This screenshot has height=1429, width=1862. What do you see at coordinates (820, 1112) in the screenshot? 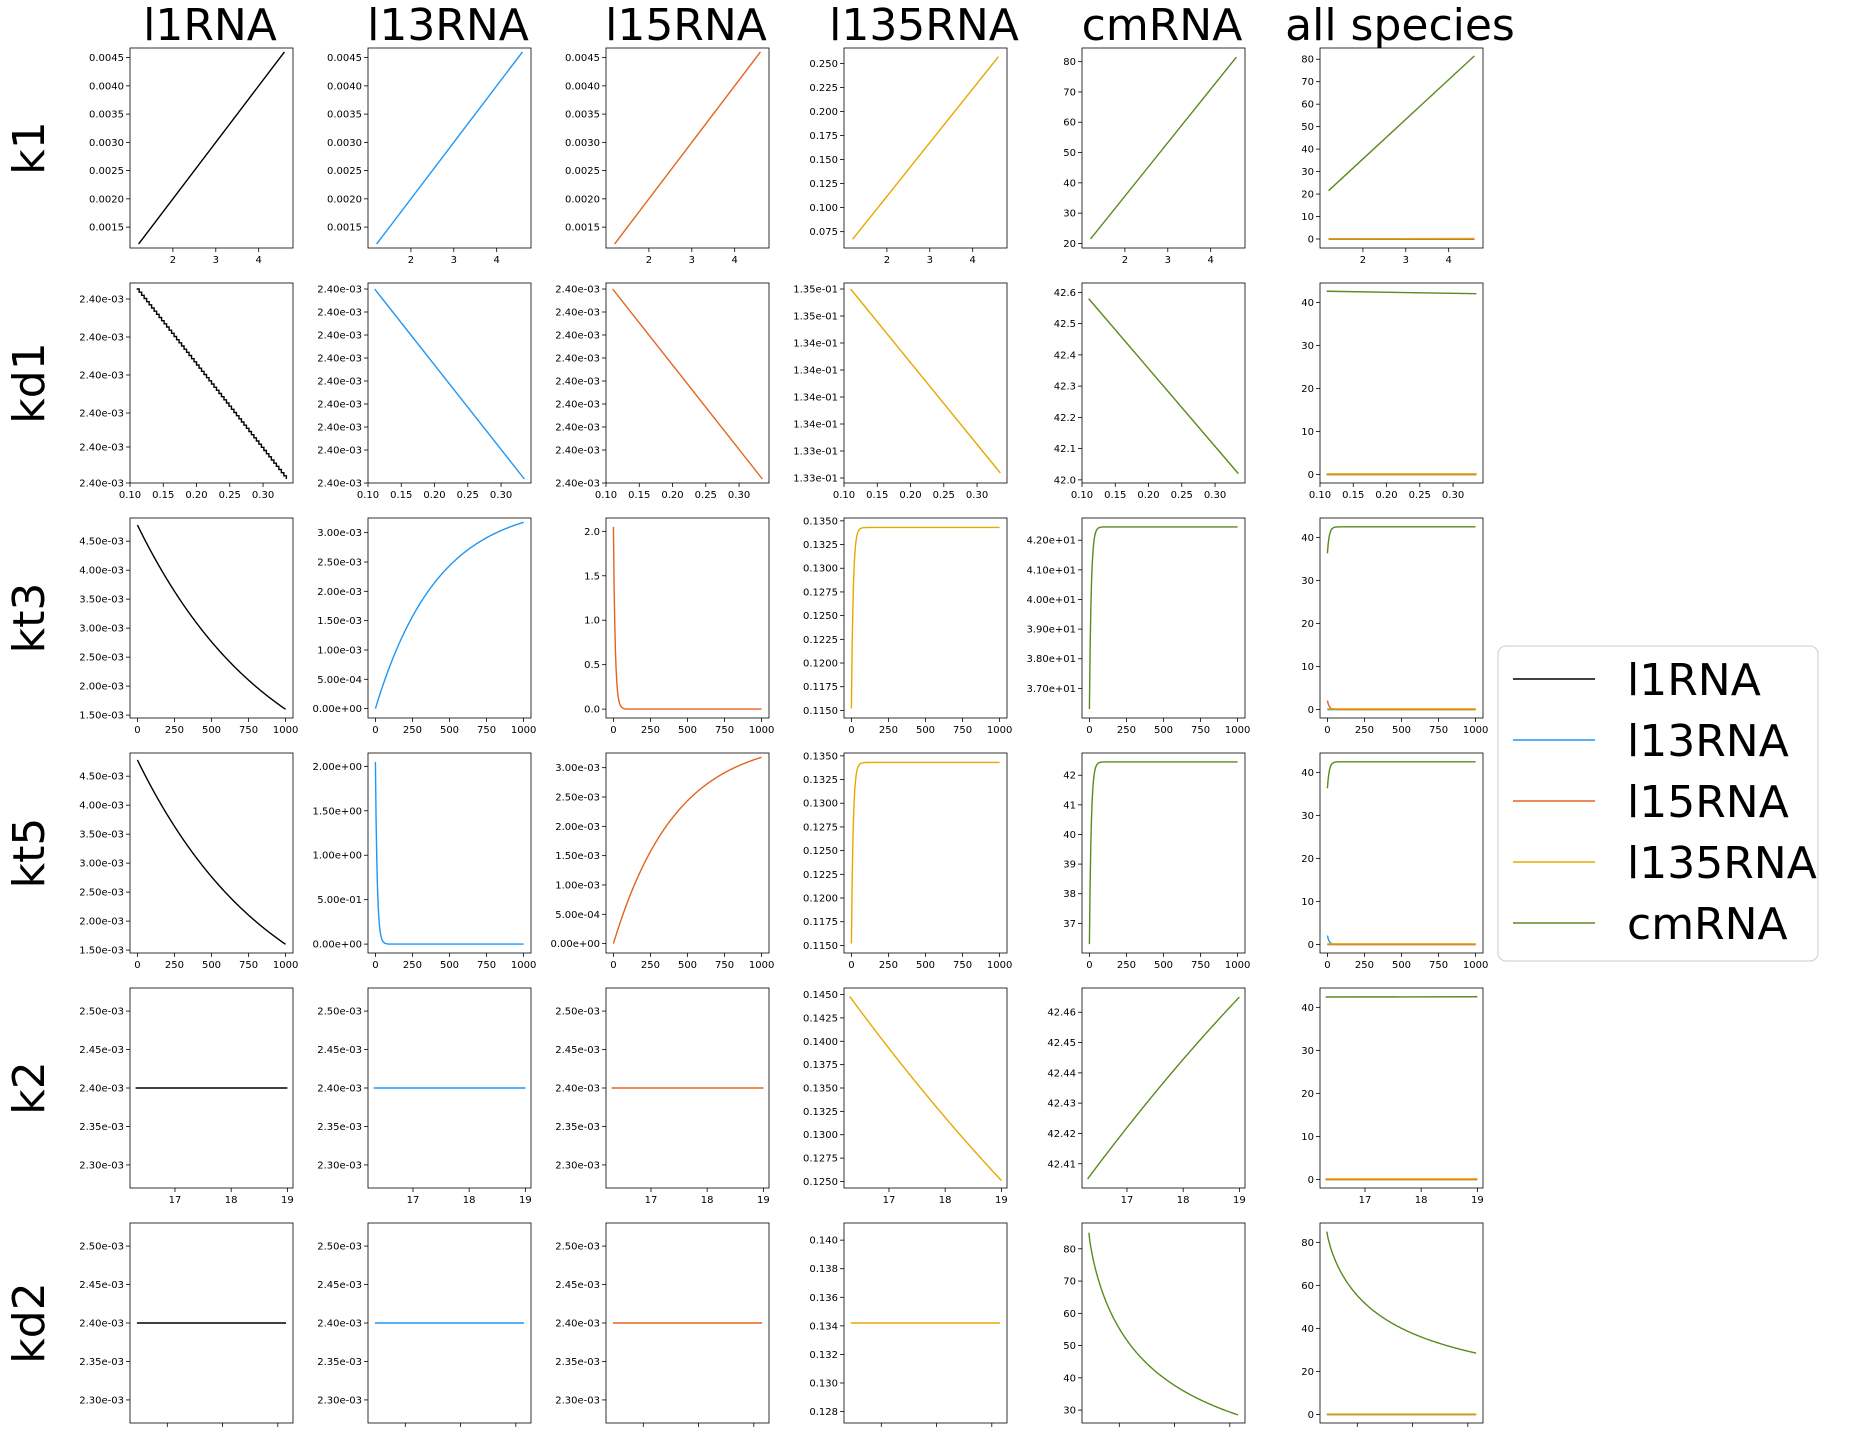
I see `y-tick-label: 0.1325` at bounding box center [820, 1112].